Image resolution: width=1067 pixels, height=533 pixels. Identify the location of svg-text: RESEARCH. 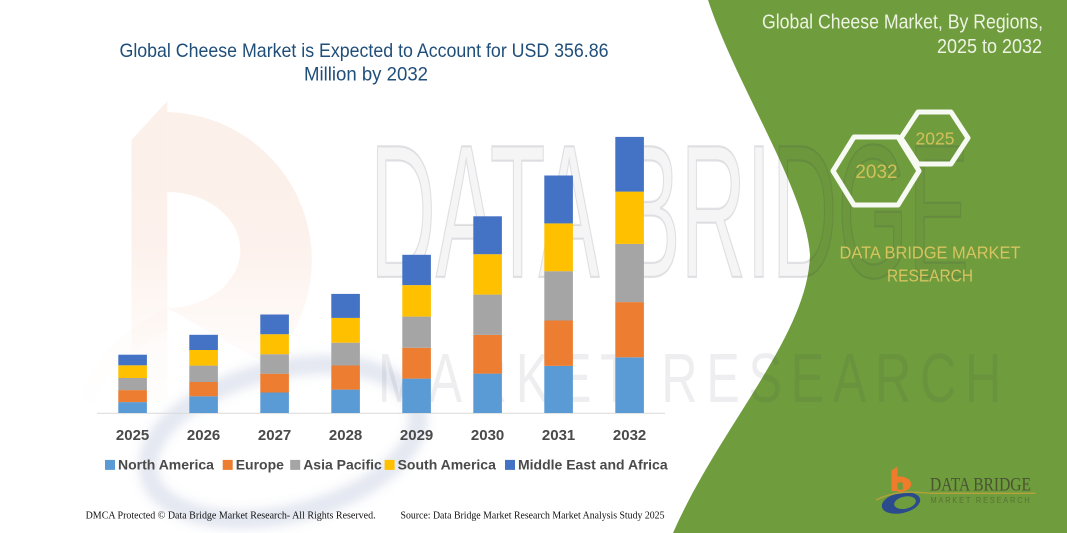
(930, 276).